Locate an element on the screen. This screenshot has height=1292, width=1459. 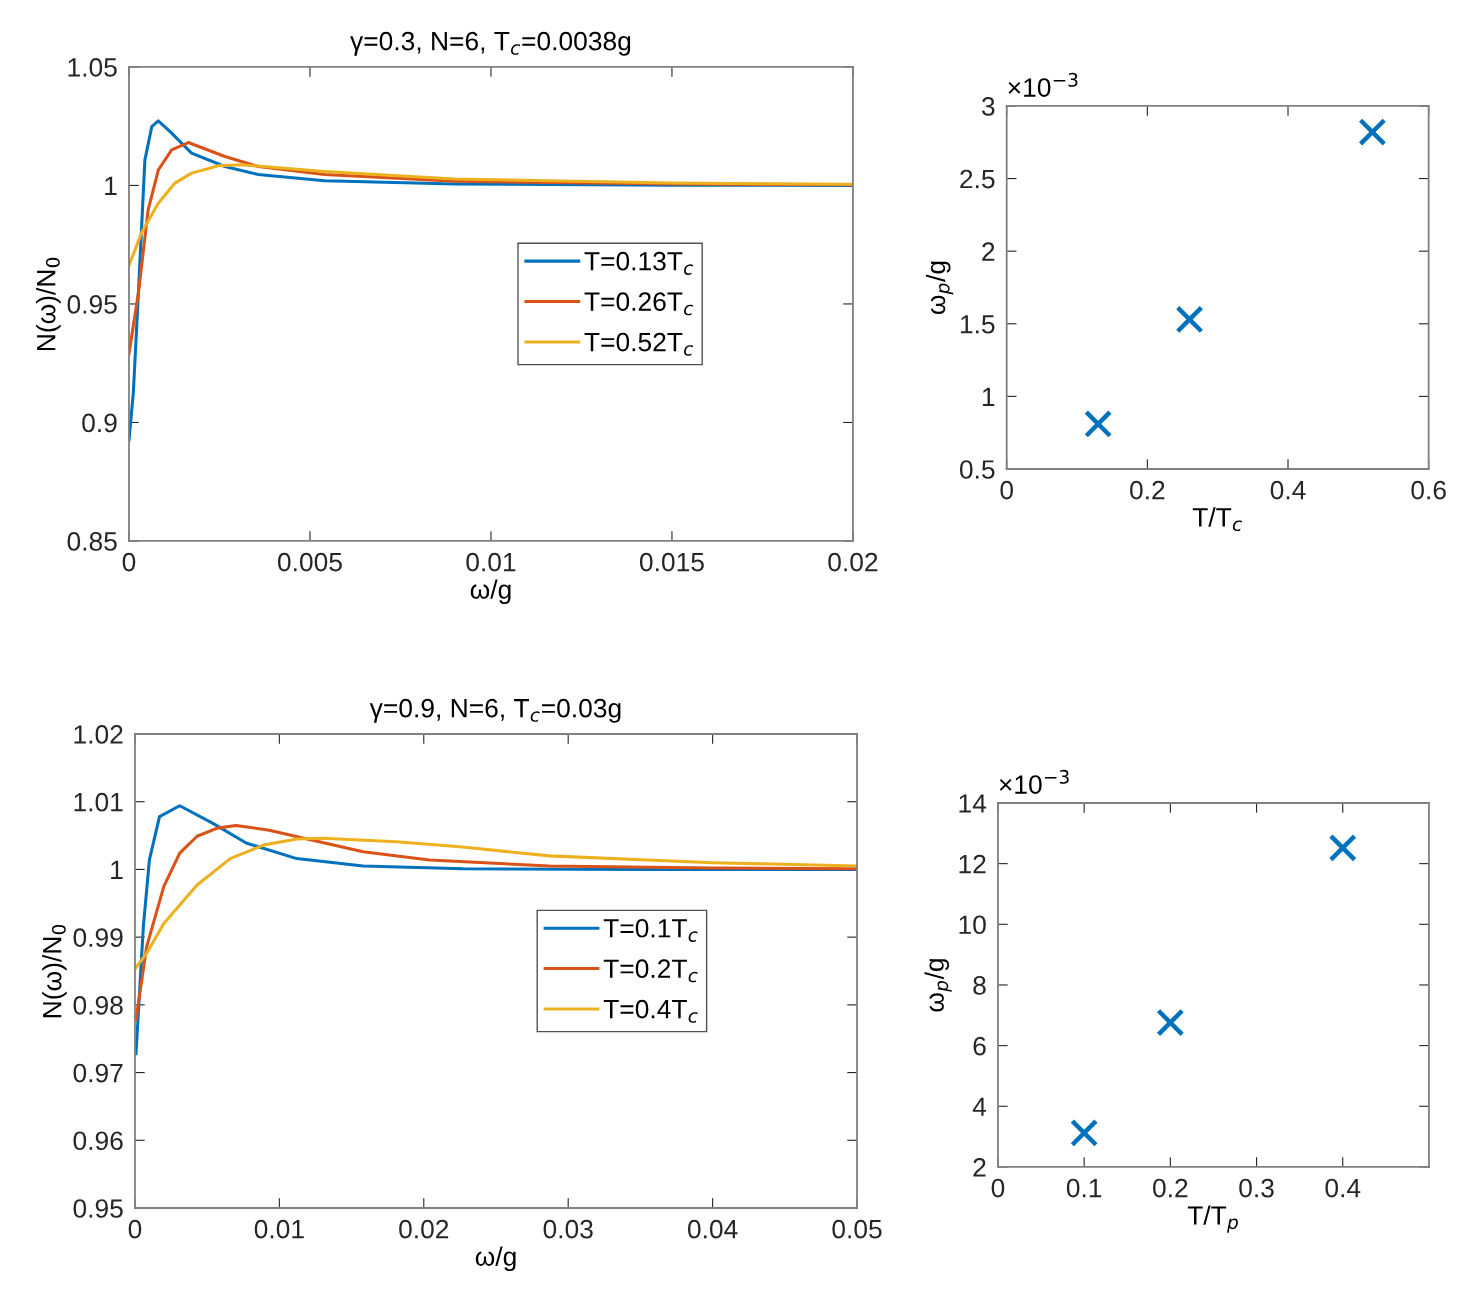
y-tick-label: 1.05 is located at coordinates (92, 67).